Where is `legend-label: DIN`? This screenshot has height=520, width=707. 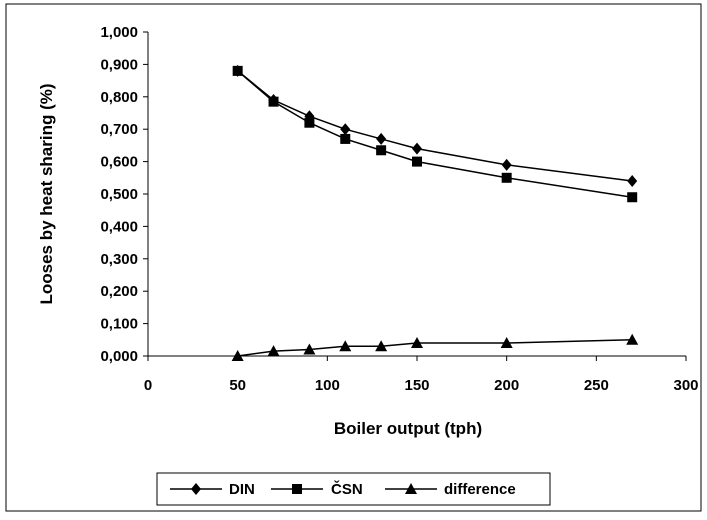
legend-label: DIN is located at coordinates (242, 489).